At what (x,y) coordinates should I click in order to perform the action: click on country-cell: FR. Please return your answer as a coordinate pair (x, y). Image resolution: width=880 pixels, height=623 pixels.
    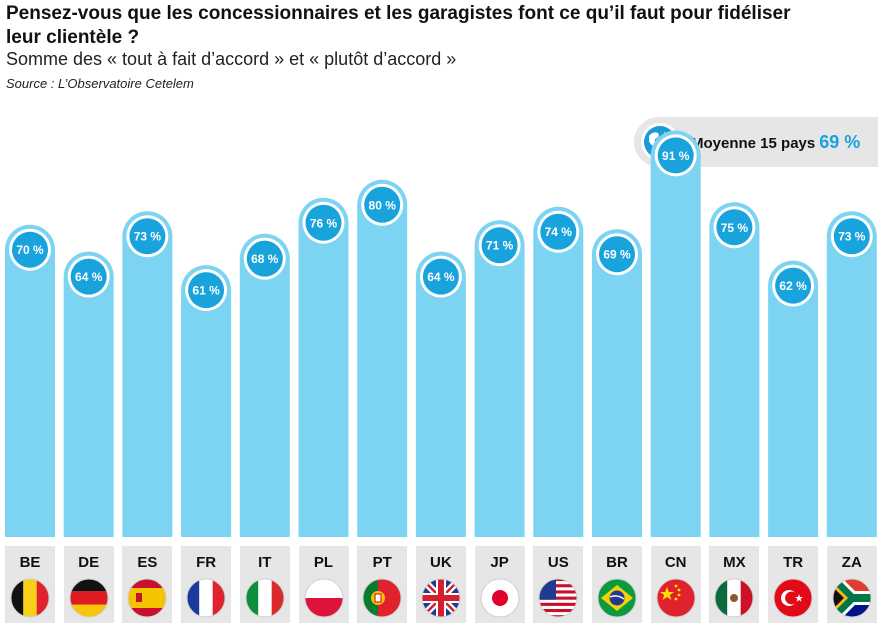
    Looking at the image, I should click on (206, 584).